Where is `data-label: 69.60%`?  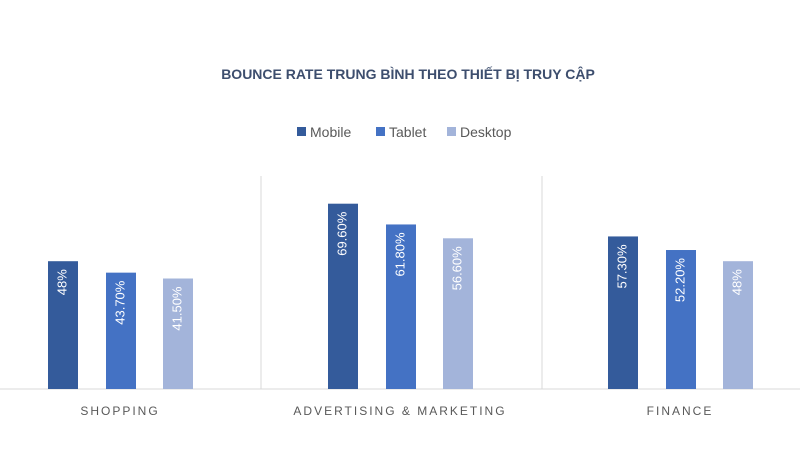 data-label: 69.60% is located at coordinates (341, 233).